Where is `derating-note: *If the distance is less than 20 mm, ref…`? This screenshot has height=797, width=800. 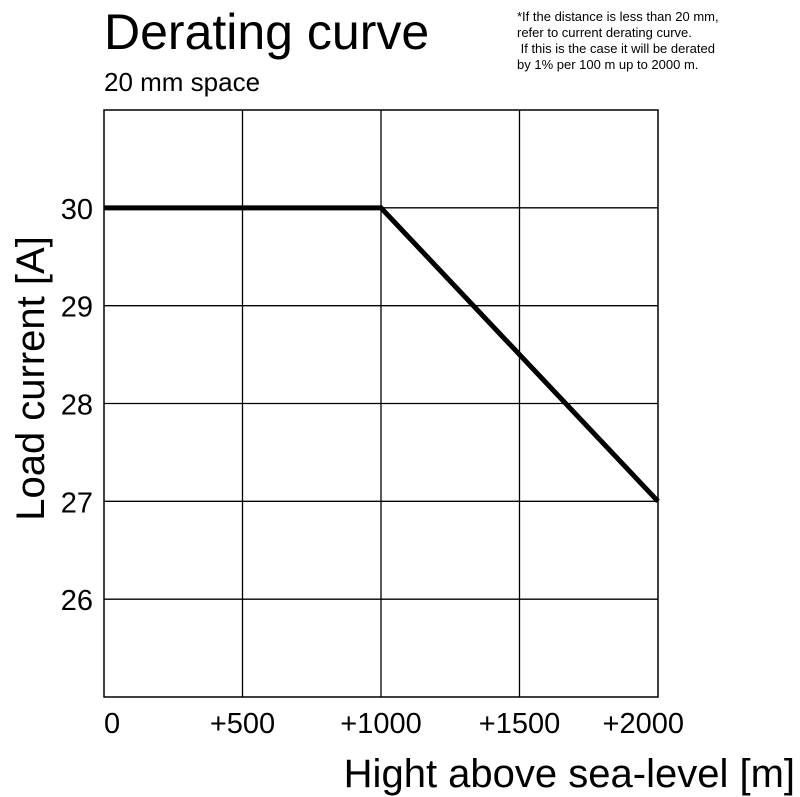 derating-note: *If the distance is less than 20 mm, ref… is located at coordinates (657, 41).